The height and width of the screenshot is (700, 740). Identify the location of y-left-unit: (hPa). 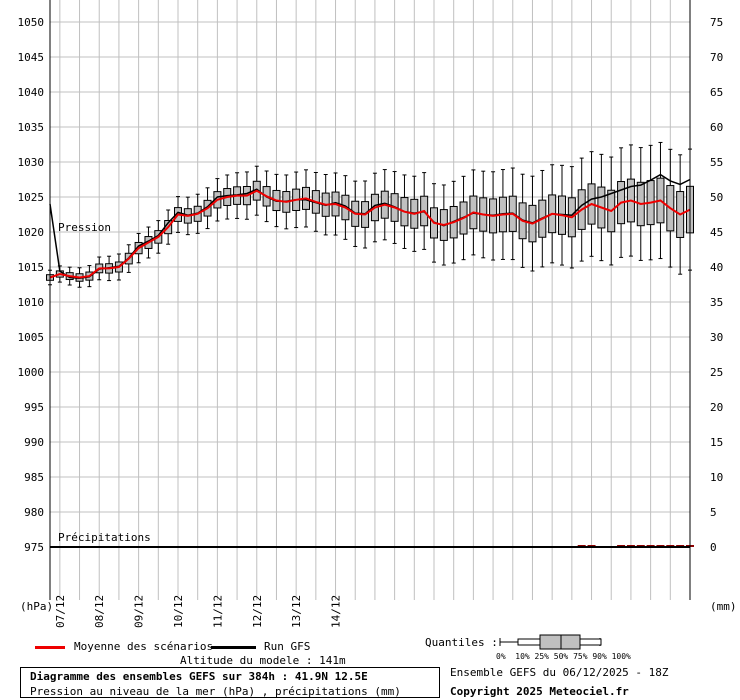
(36, 606).